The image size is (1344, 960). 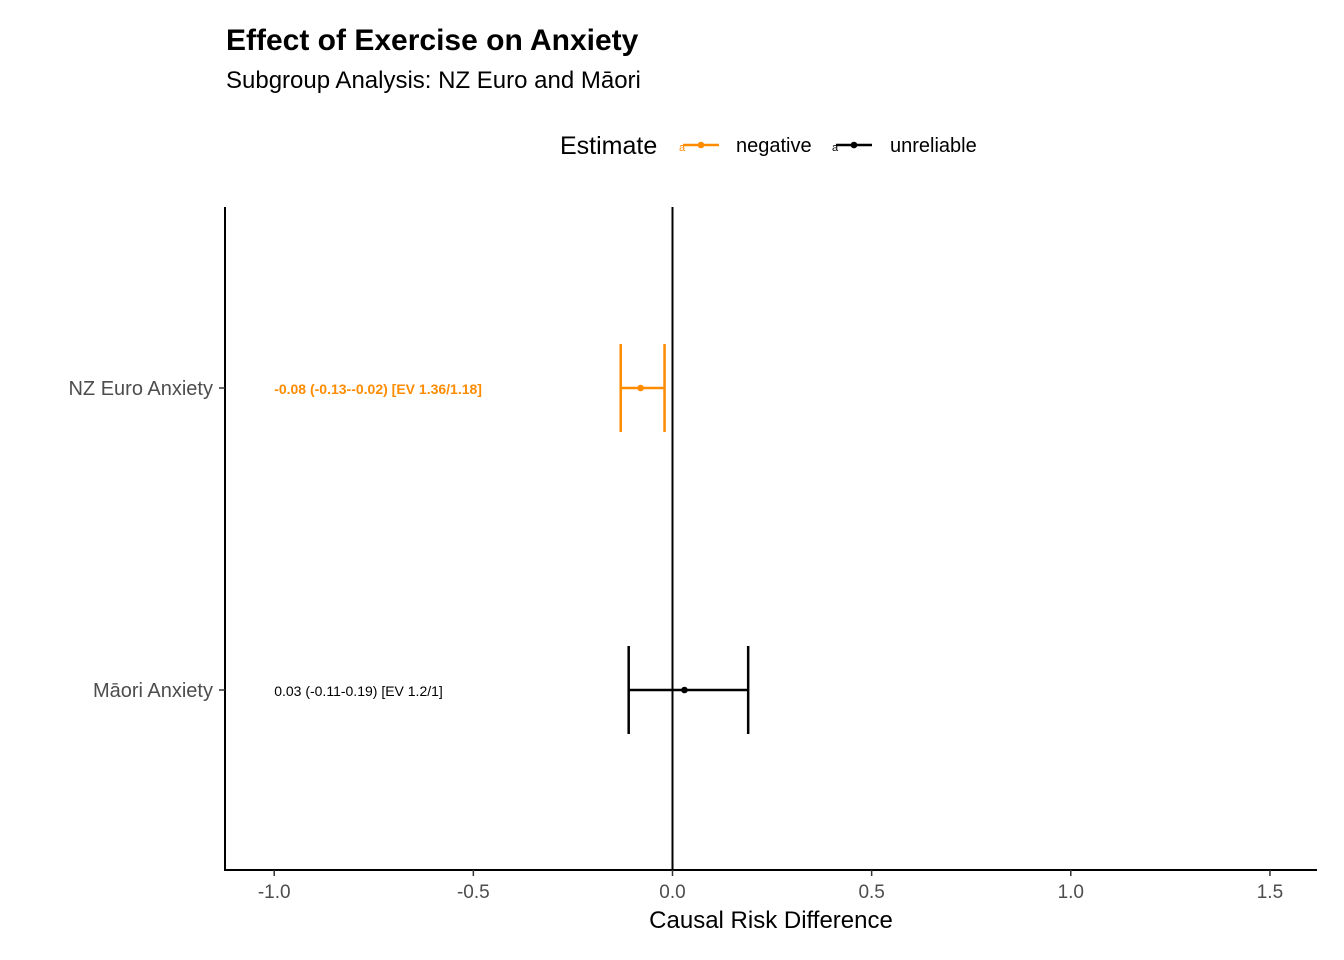 What do you see at coordinates (672, 892) in the screenshot?
I see `x-tick-label: 0.0` at bounding box center [672, 892].